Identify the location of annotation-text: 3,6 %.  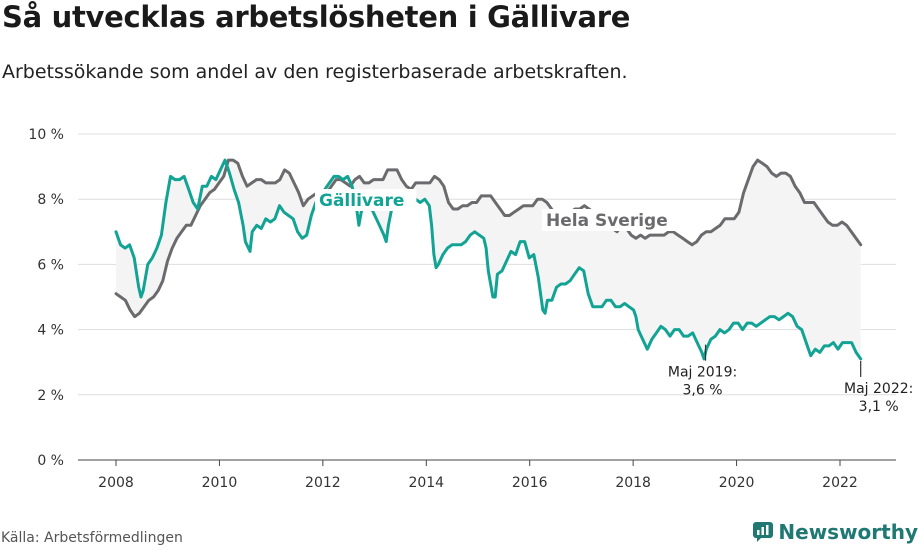
(703, 391).